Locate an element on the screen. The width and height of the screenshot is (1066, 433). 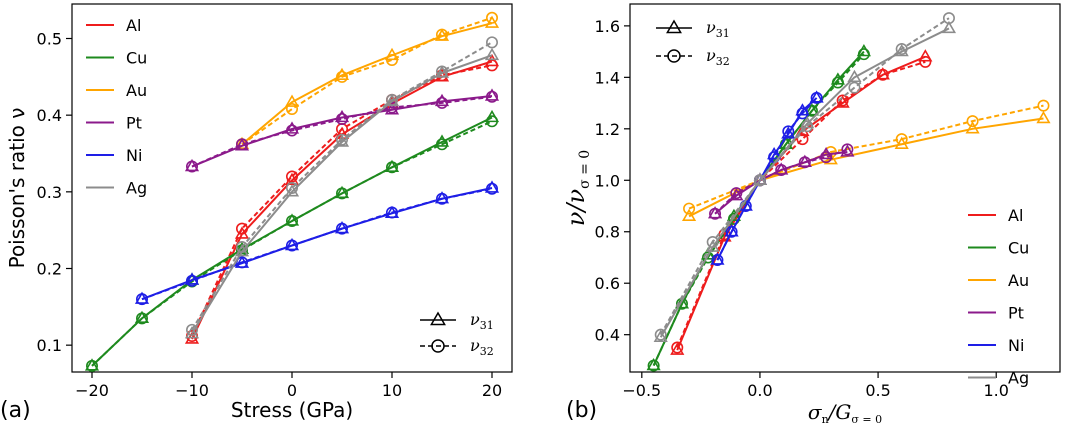
line-nu32-ni is located at coordinates (317, 244).